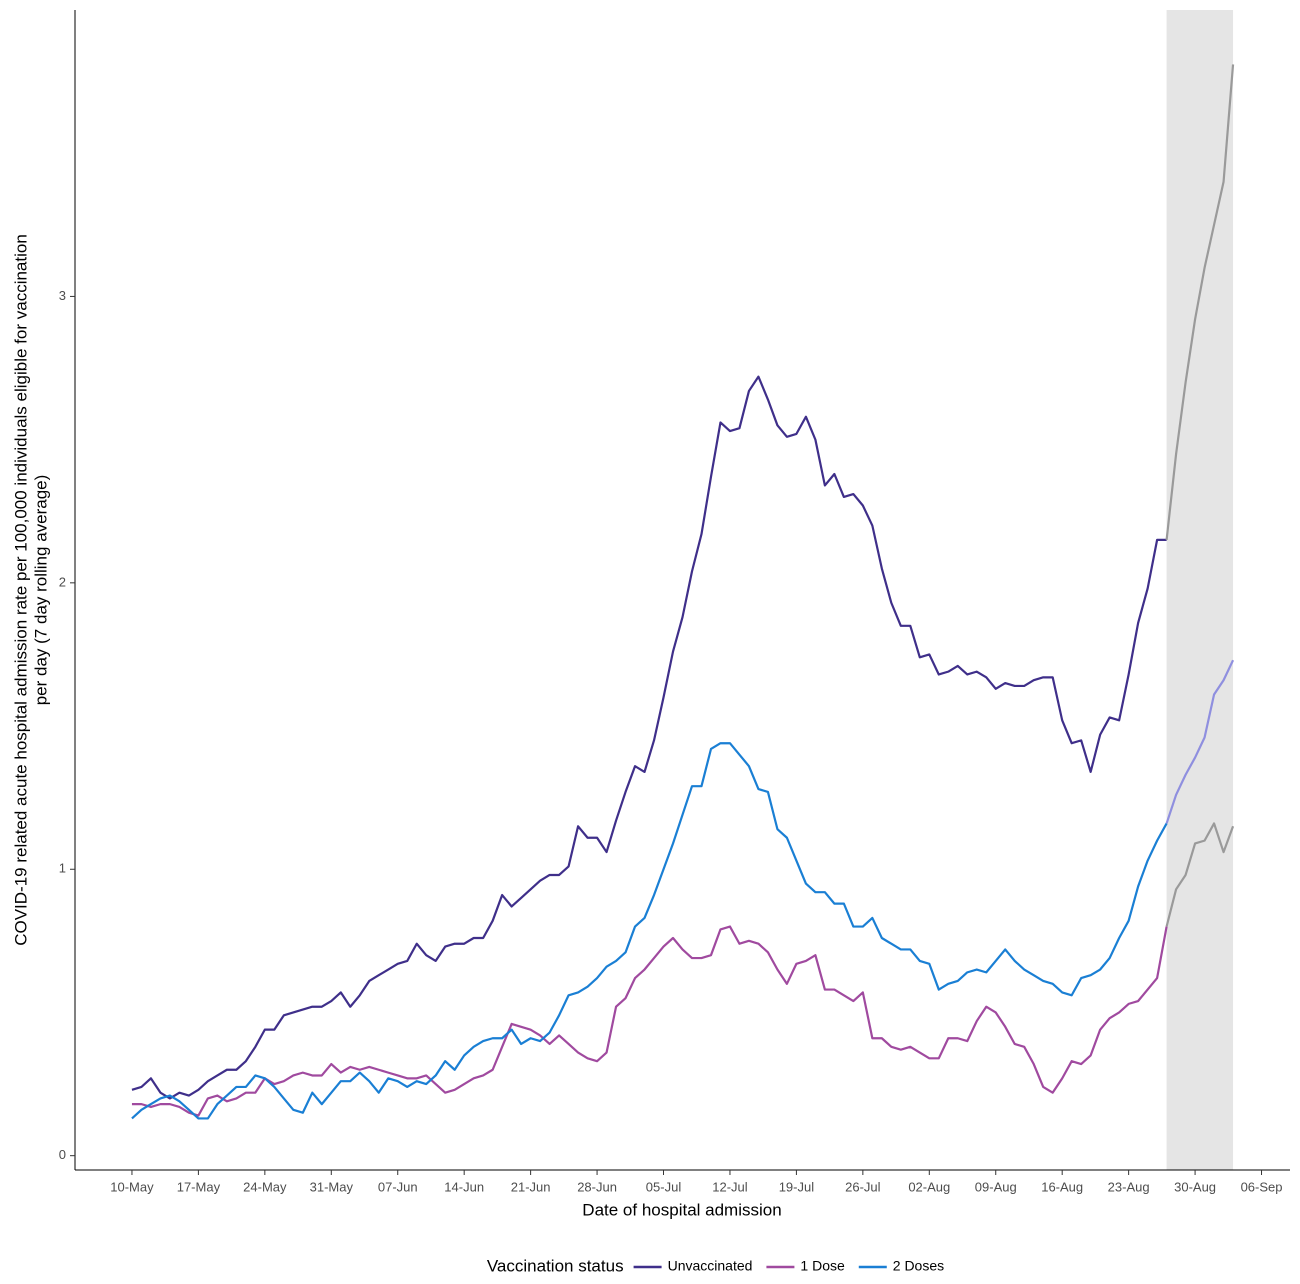 The image size is (1300, 1284). What do you see at coordinates (132, 1186) in the screenshot?
I see `x-tick-label: 10-May` at bounding box center [132, 1186].